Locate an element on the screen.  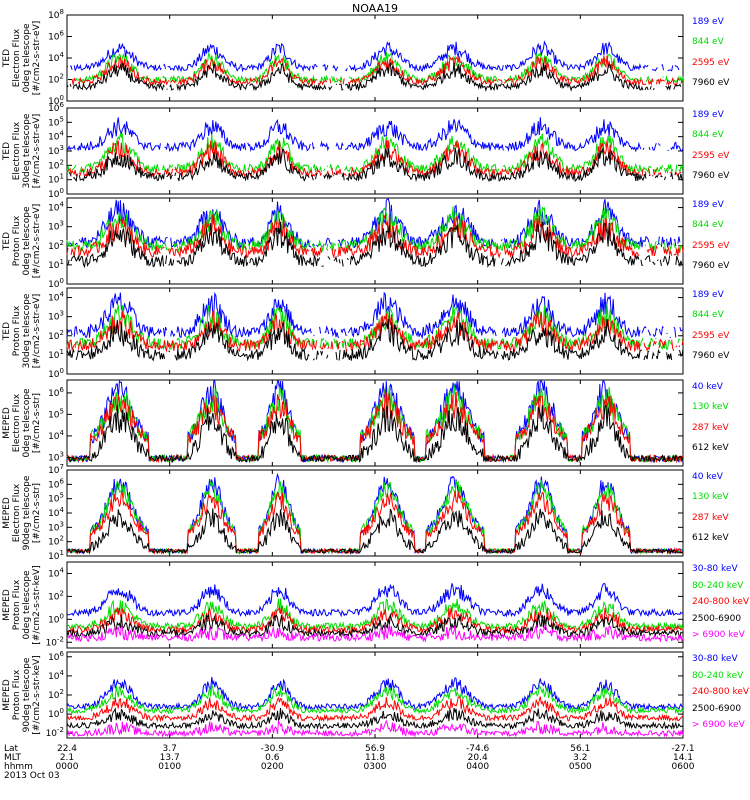
panel-ted-e-0: 10⁰ 10² 10⁴ 10⁶ 10⁸ is located at coordinates (365, 57).